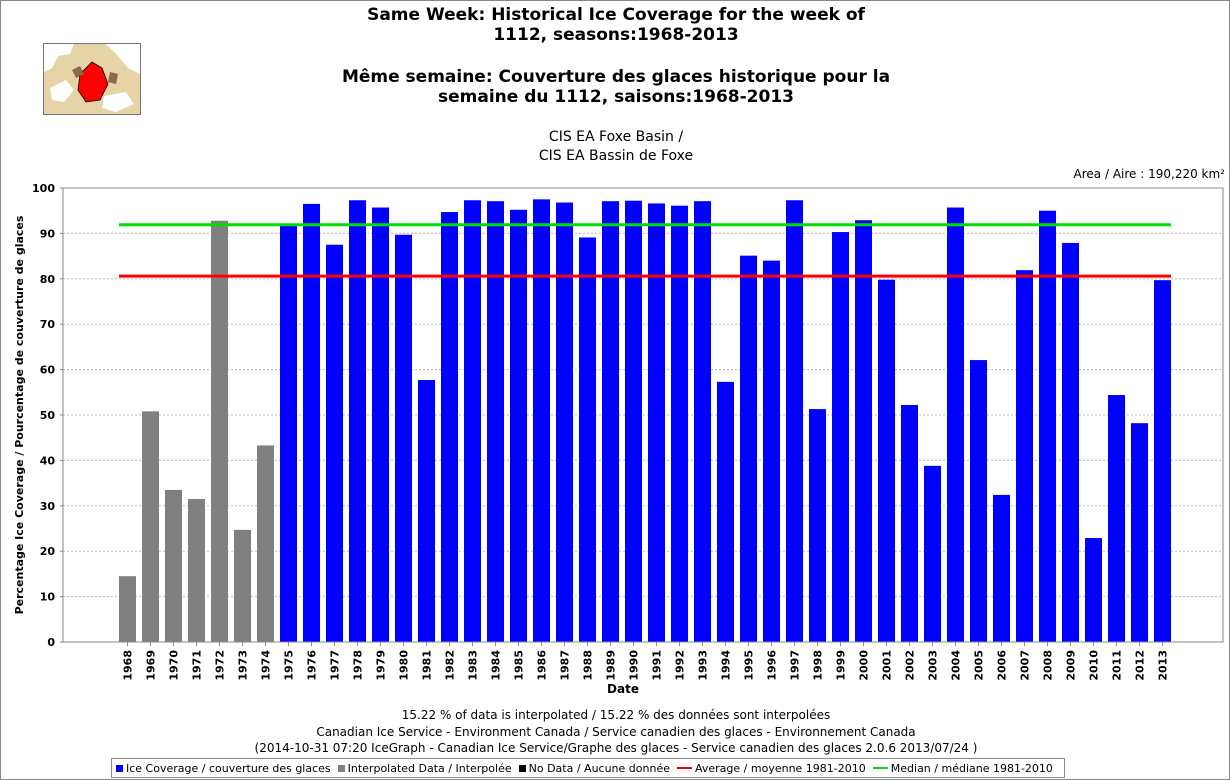 This screenshot has width=1230, height=780. Describe the element at coordinates (92, 79) in the screenshot. I see `region-locator-map` at that location.